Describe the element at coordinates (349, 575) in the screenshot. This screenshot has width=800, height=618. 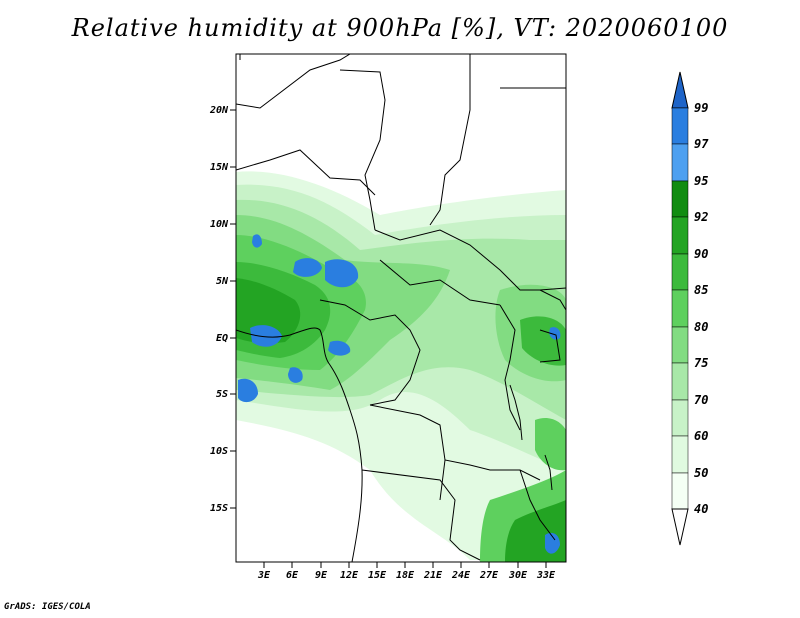
I see `lon-label-12e: 12E` at that location.